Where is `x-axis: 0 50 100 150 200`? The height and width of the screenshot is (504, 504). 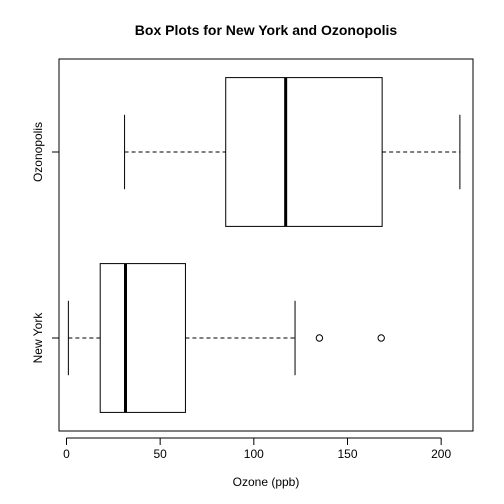 x-axis: 0 50 100 150 200 is located at coordinates (257, 449).